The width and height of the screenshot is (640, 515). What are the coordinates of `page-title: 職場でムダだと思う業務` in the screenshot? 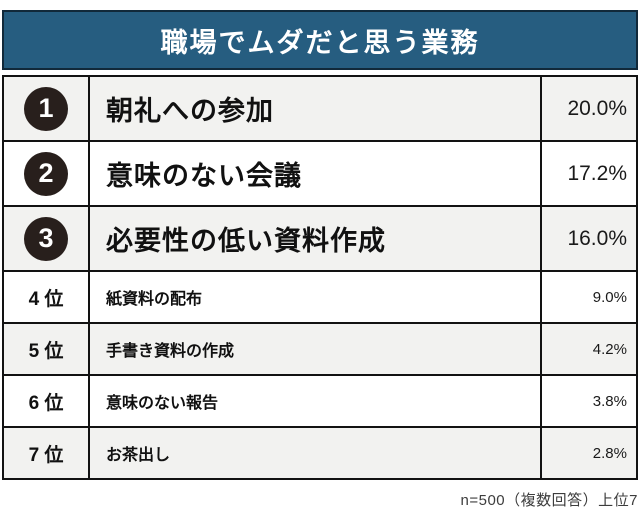 It's located at (320, 42).